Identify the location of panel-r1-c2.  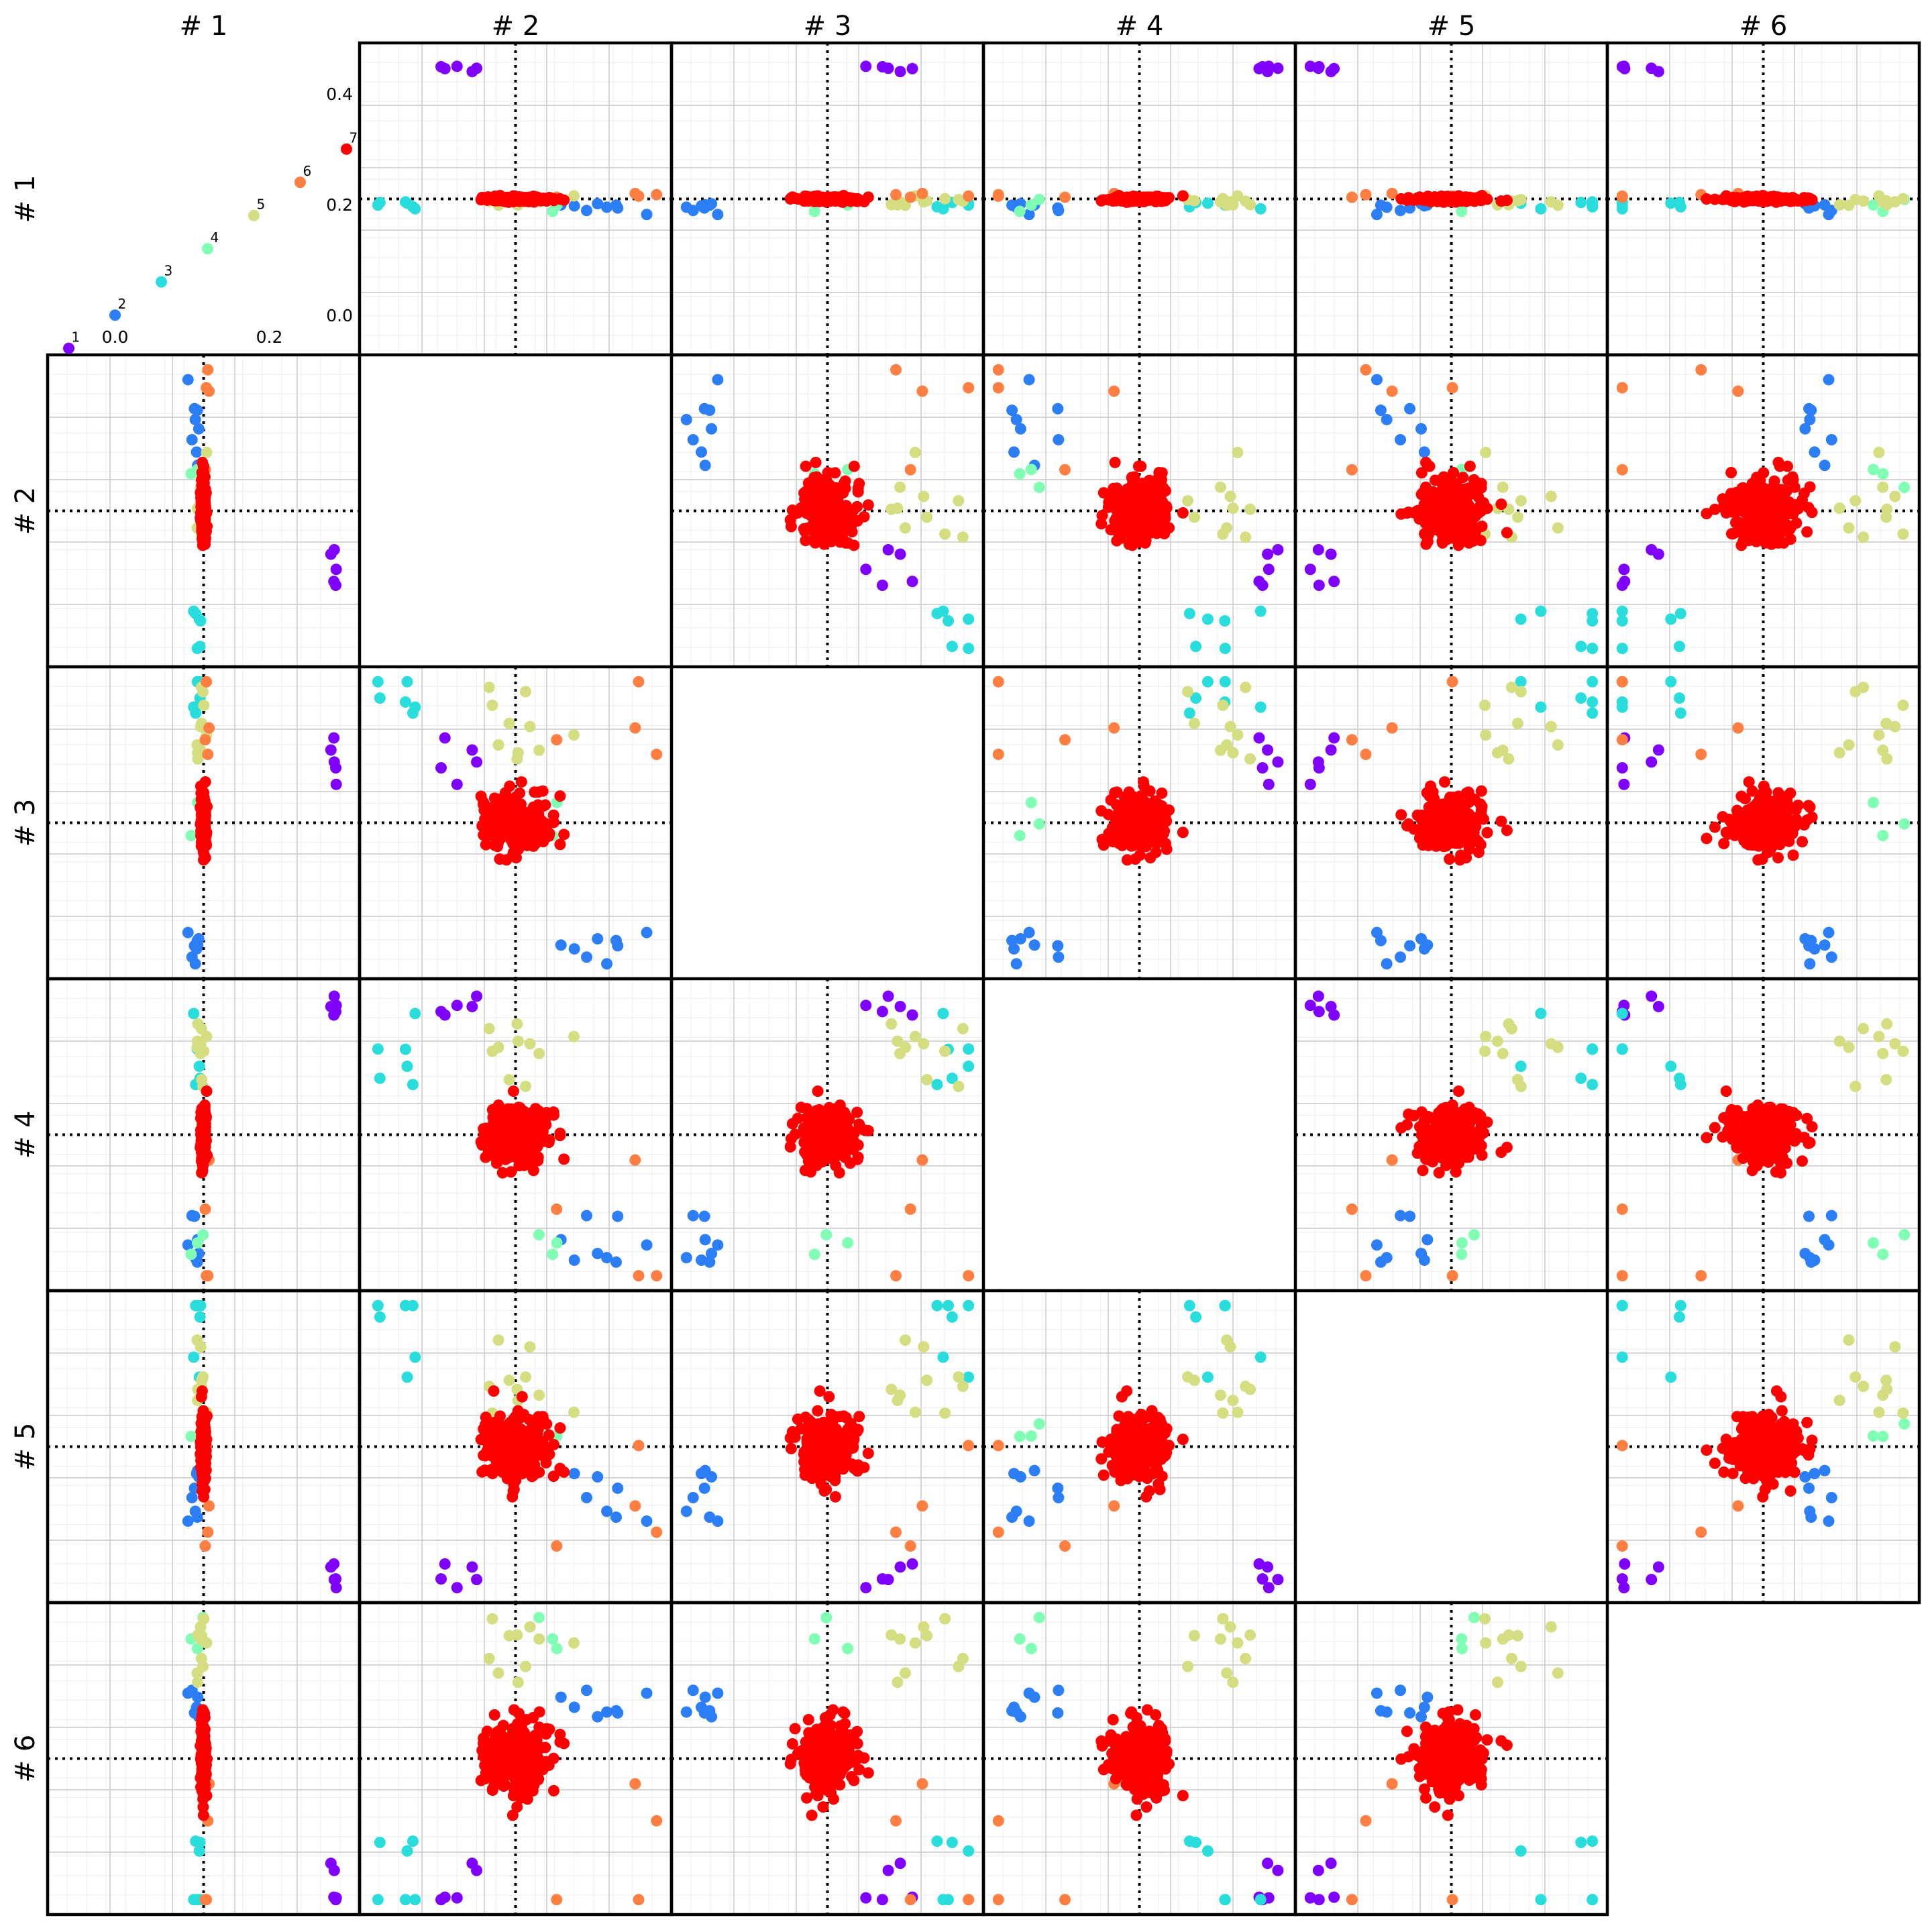
(516, 199).